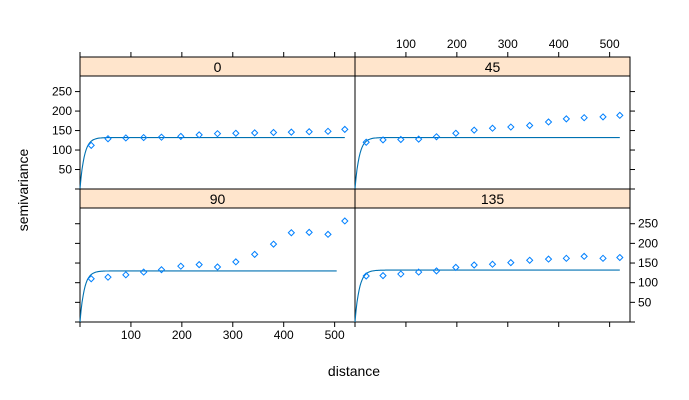  What do you see at coordinates (354, 371) in the screenshot?
I see `x-axis-title: distance` at bounding box center [354, 371].